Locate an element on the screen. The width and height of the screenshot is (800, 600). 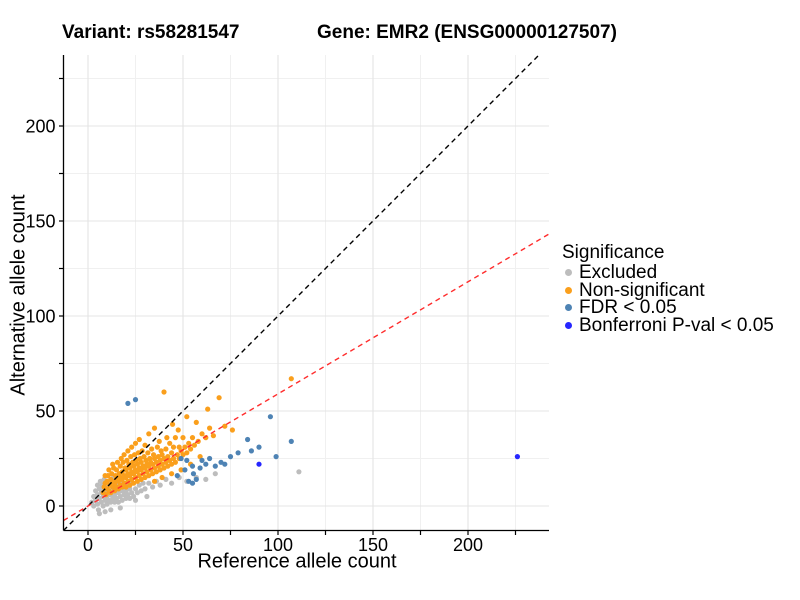
y-tick-label: 100 is located at coordinates (40, 317).